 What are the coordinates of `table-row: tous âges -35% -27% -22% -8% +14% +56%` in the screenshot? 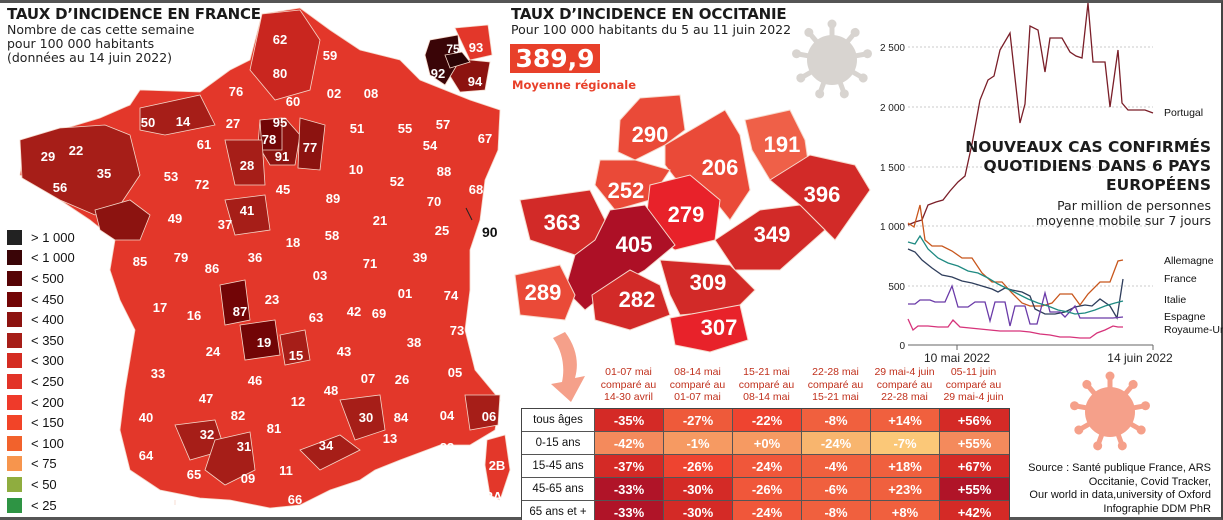 It's located at (765, 420).